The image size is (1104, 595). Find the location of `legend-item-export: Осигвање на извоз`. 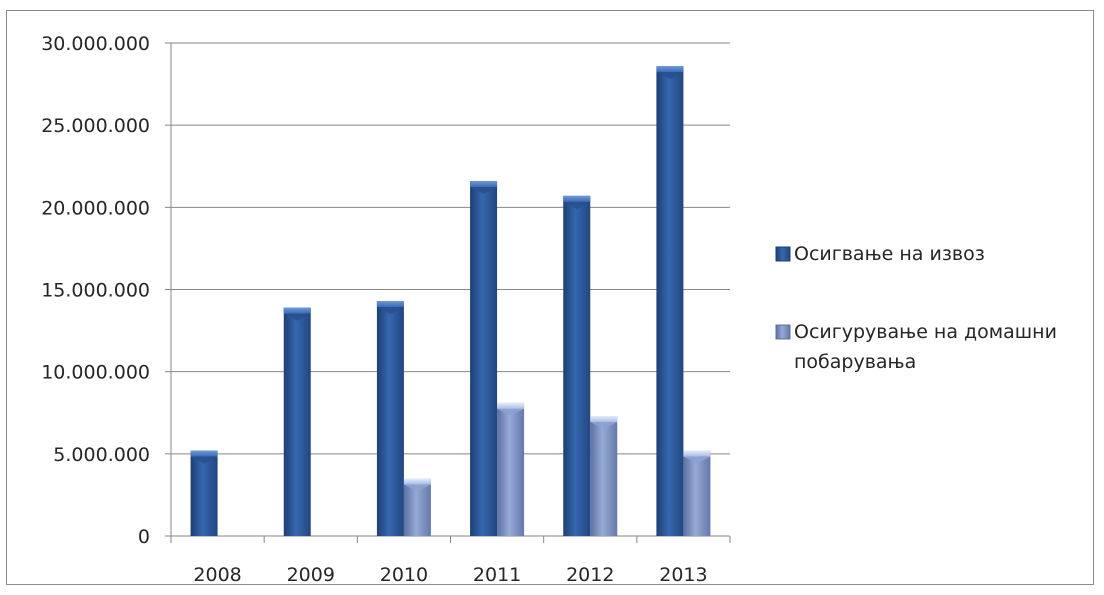

legend-item-export: Осигвање на извоз is located at coordinates (880, 254).